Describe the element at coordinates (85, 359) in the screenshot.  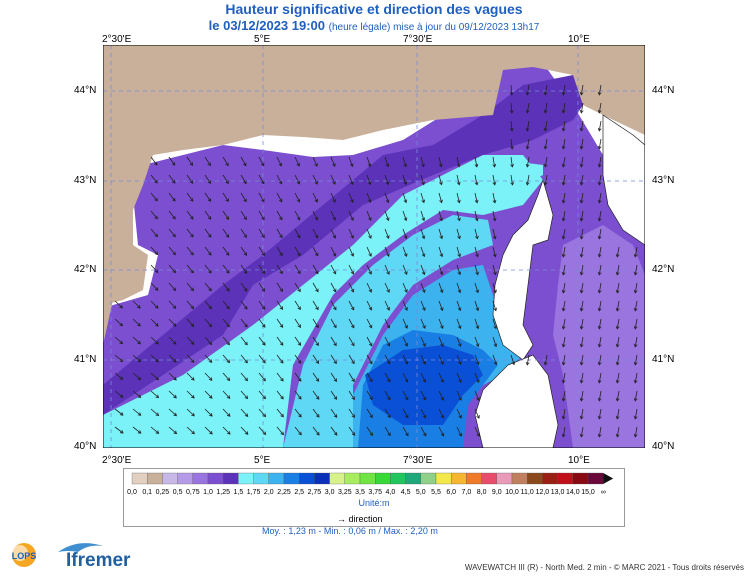
I see `lat-tick-left-41: 41°N` at that location.